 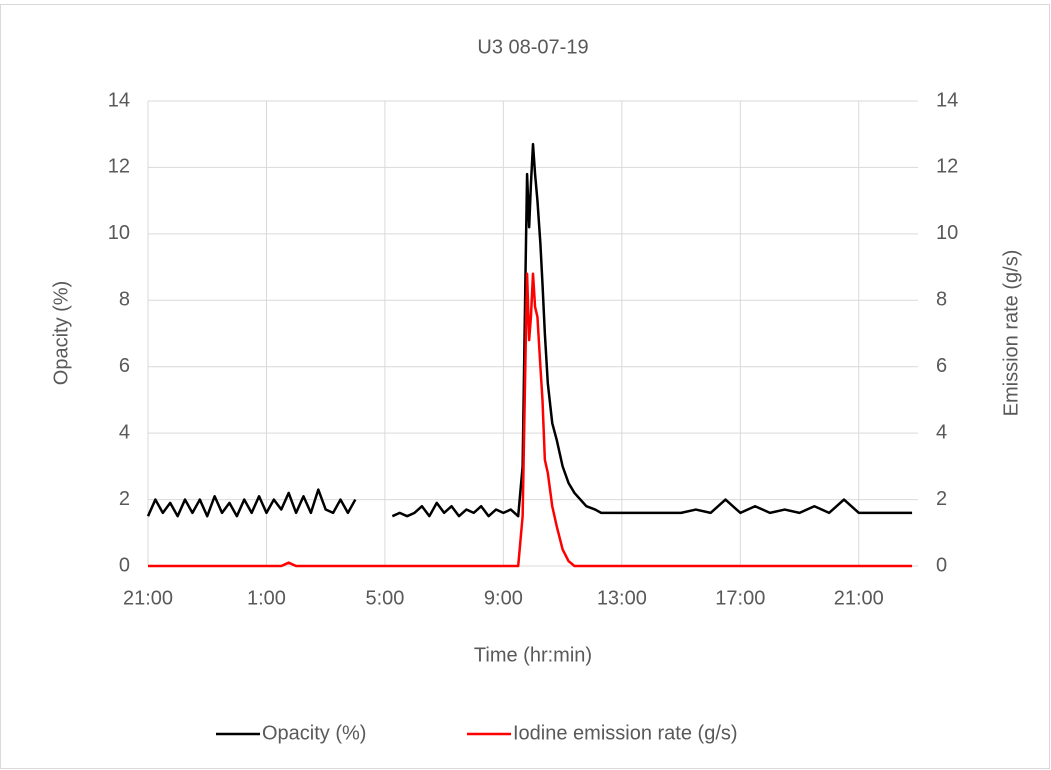 What do you see at coordinates (740, 598) in the screenshot?
I see `x-tick-label: 17:00` at bounding box center [740, 598].